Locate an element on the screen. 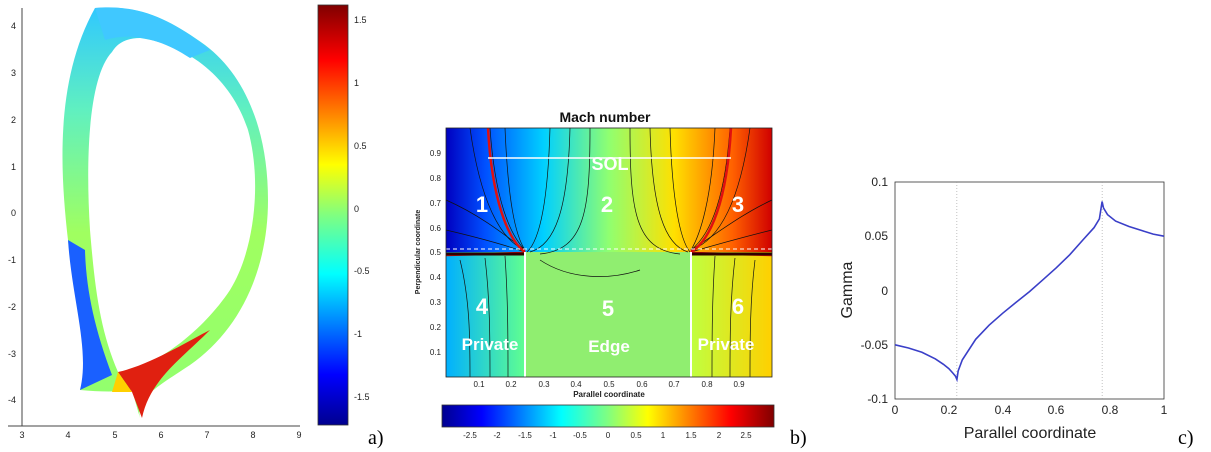 The image size is (1211, 452). panel-b-cbar-tick: 1 is located at coordinates (663, 435).